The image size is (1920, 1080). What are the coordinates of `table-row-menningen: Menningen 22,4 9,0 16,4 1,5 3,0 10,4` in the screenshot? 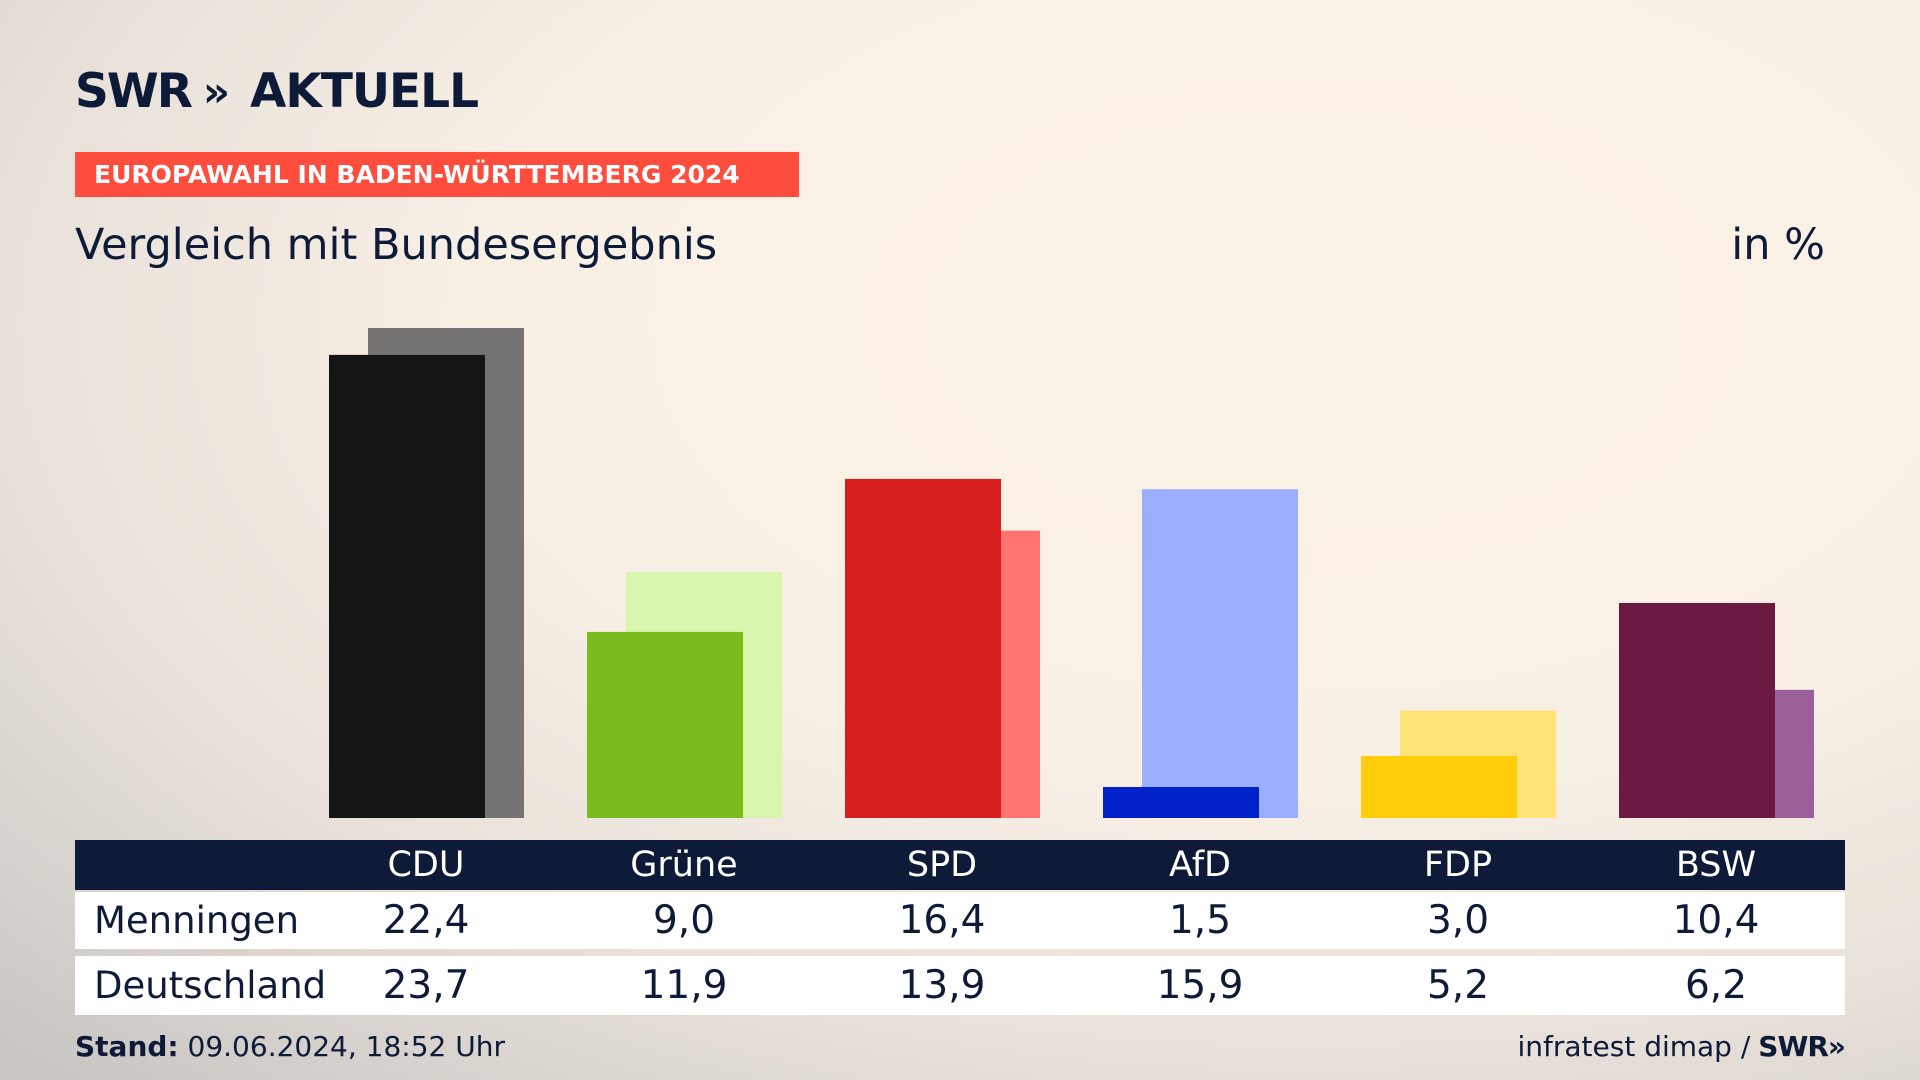 It's located at (960, 920).